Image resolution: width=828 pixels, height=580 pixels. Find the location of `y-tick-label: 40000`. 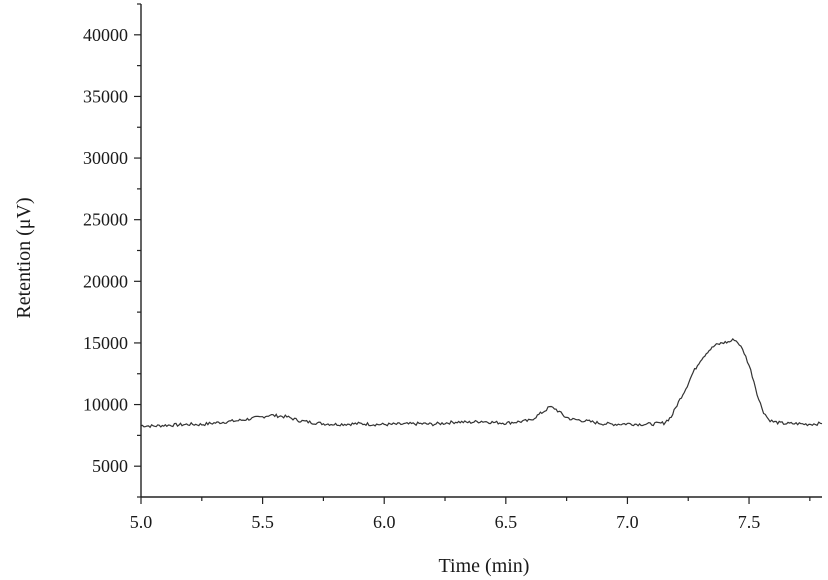

y-tick-label: 40000 is located at coordinates (105, 35).